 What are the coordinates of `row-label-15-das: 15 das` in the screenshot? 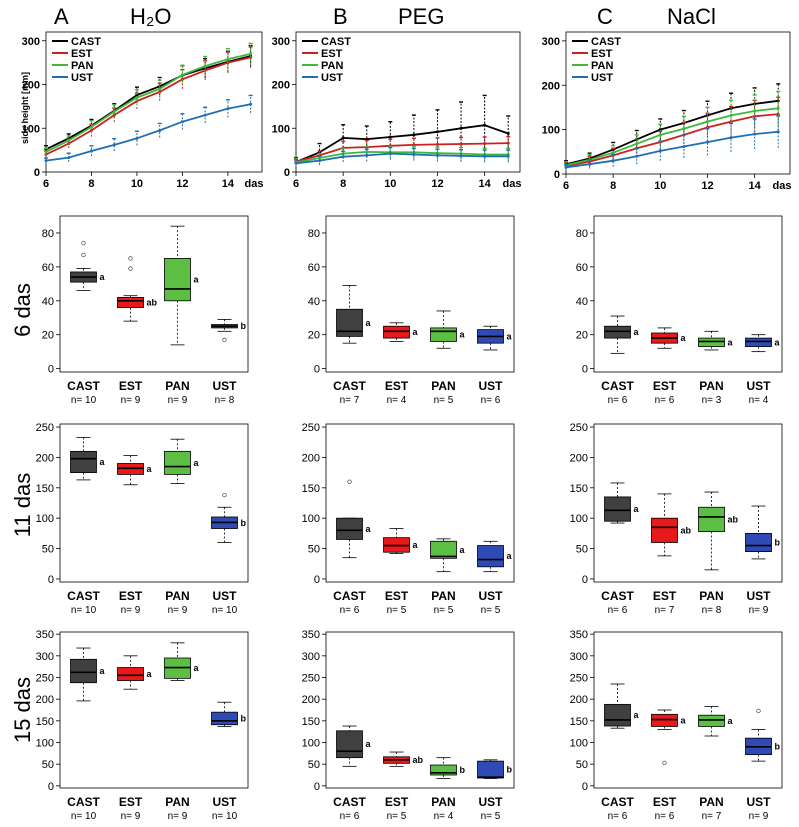 It's located at (22, 710).